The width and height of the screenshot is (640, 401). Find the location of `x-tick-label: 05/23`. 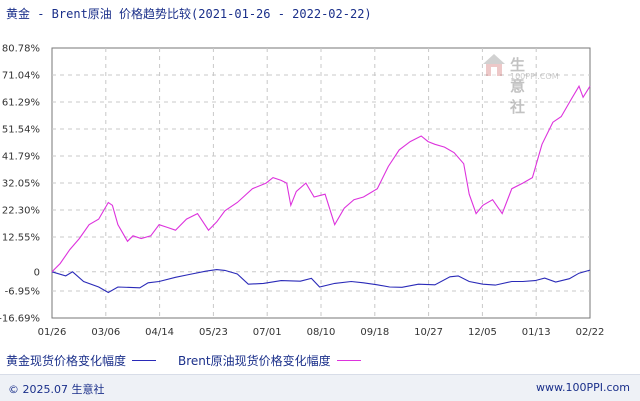

x-tick-label: 05/23 is located at coordinates (213, 332).